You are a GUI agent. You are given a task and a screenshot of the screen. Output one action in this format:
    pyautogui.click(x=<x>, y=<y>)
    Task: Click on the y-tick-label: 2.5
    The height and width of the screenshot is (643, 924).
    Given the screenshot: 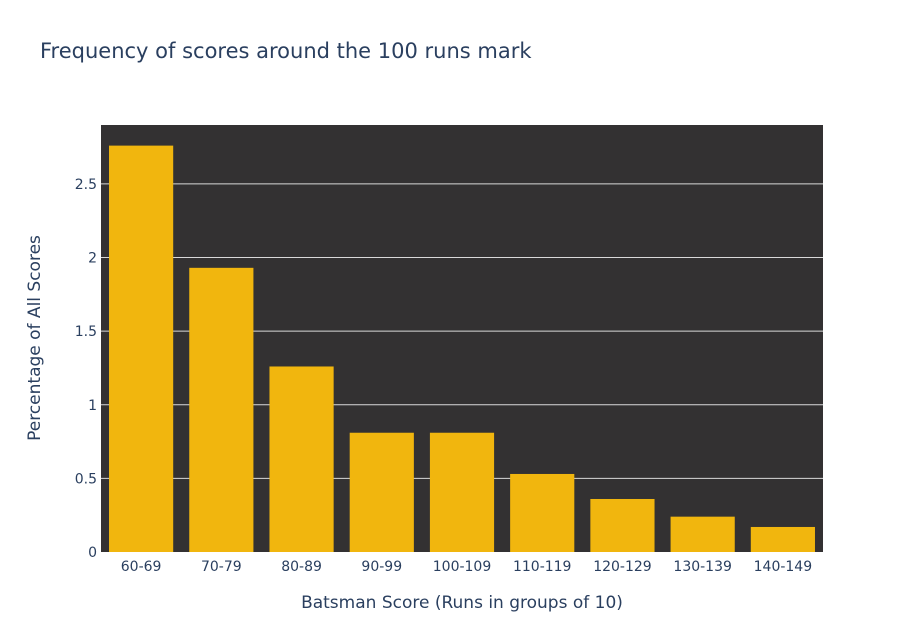 What is the action you would take?
    pyautogui.click(x=86, y=185)
    